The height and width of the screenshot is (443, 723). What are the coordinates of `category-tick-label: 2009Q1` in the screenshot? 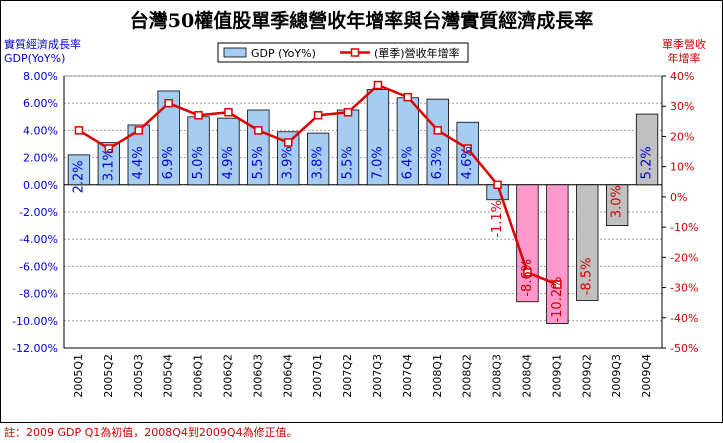 It's located at (556, 376).